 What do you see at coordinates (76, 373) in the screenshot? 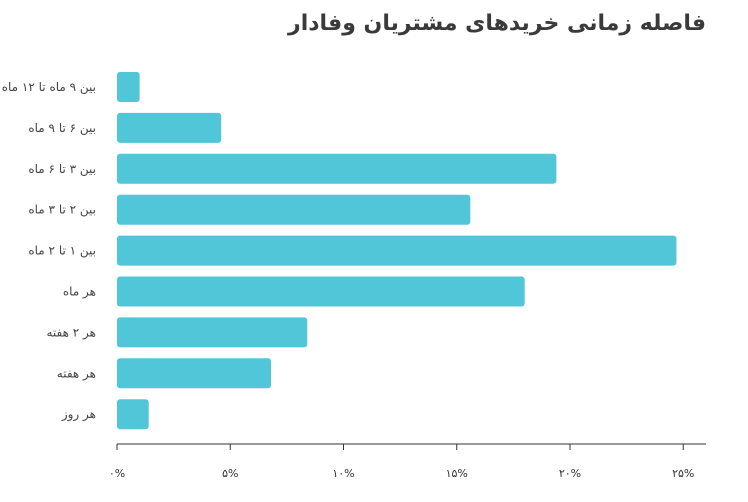
I see `category-label: هر هفته` at bounding box center [76, 373].